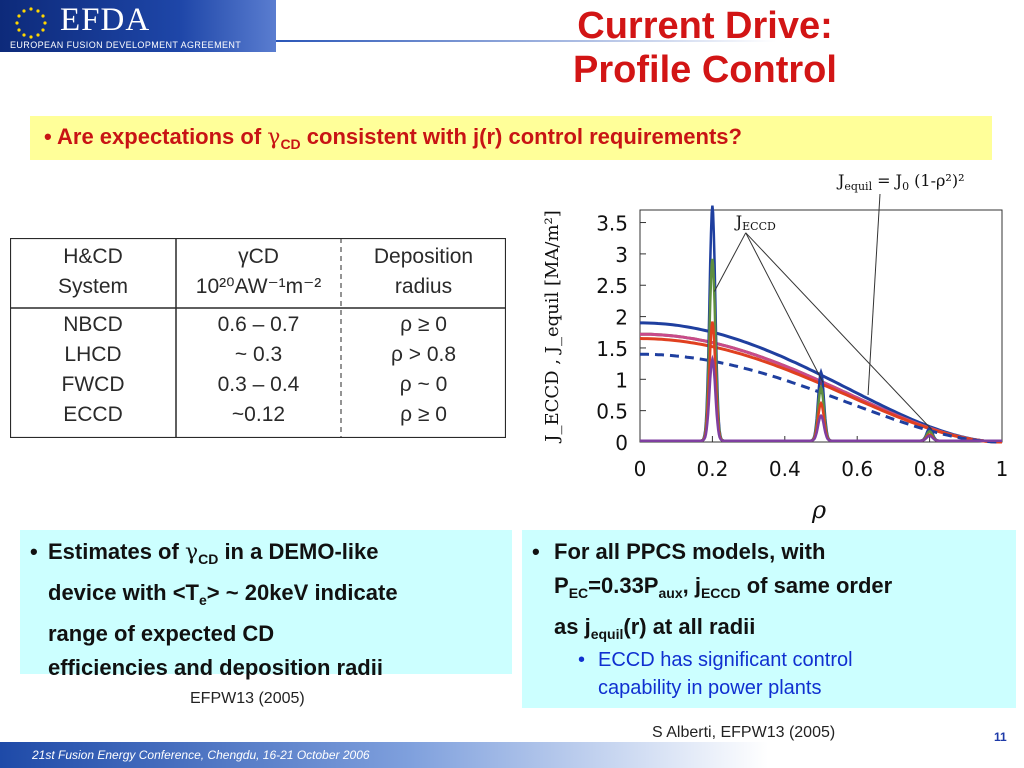  What do you see at coordinates (785, 469) in the screenshot?
I see `x-tick-label: 0.4` at bounding box center [785, 469].